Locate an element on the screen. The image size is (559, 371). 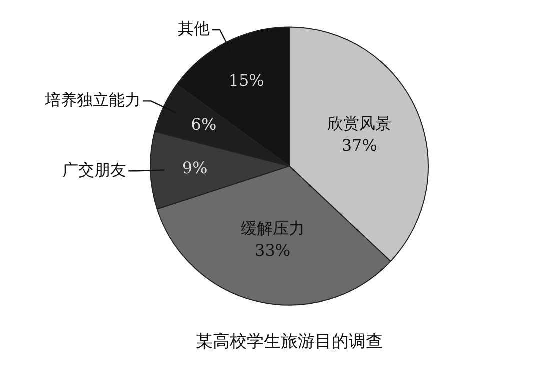
slice-label: 欣赏风景 is located at coordinates (360, 124).